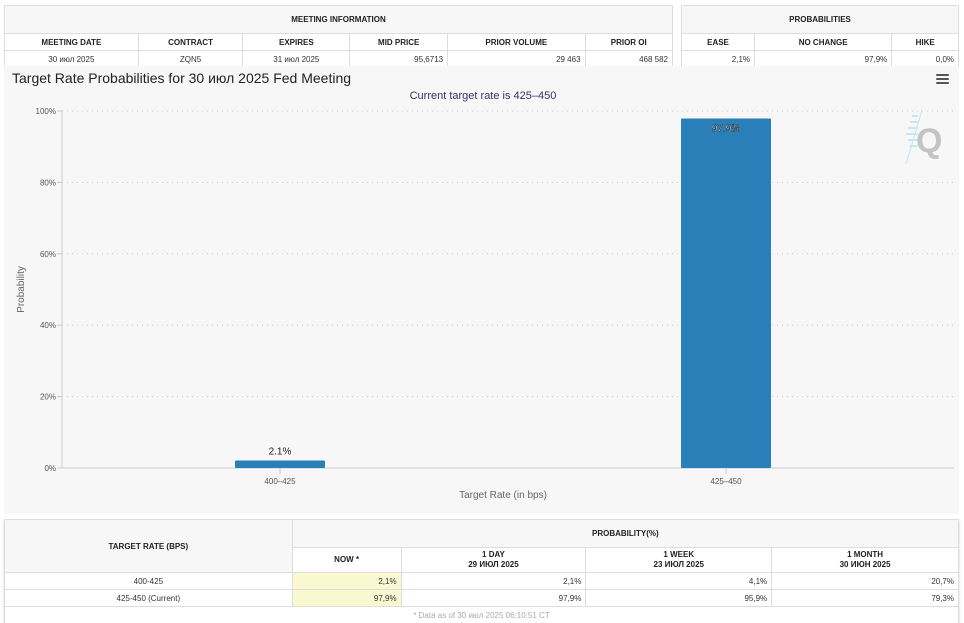  I want to click on 1-day-value: 97,9%, so click(493, 598).